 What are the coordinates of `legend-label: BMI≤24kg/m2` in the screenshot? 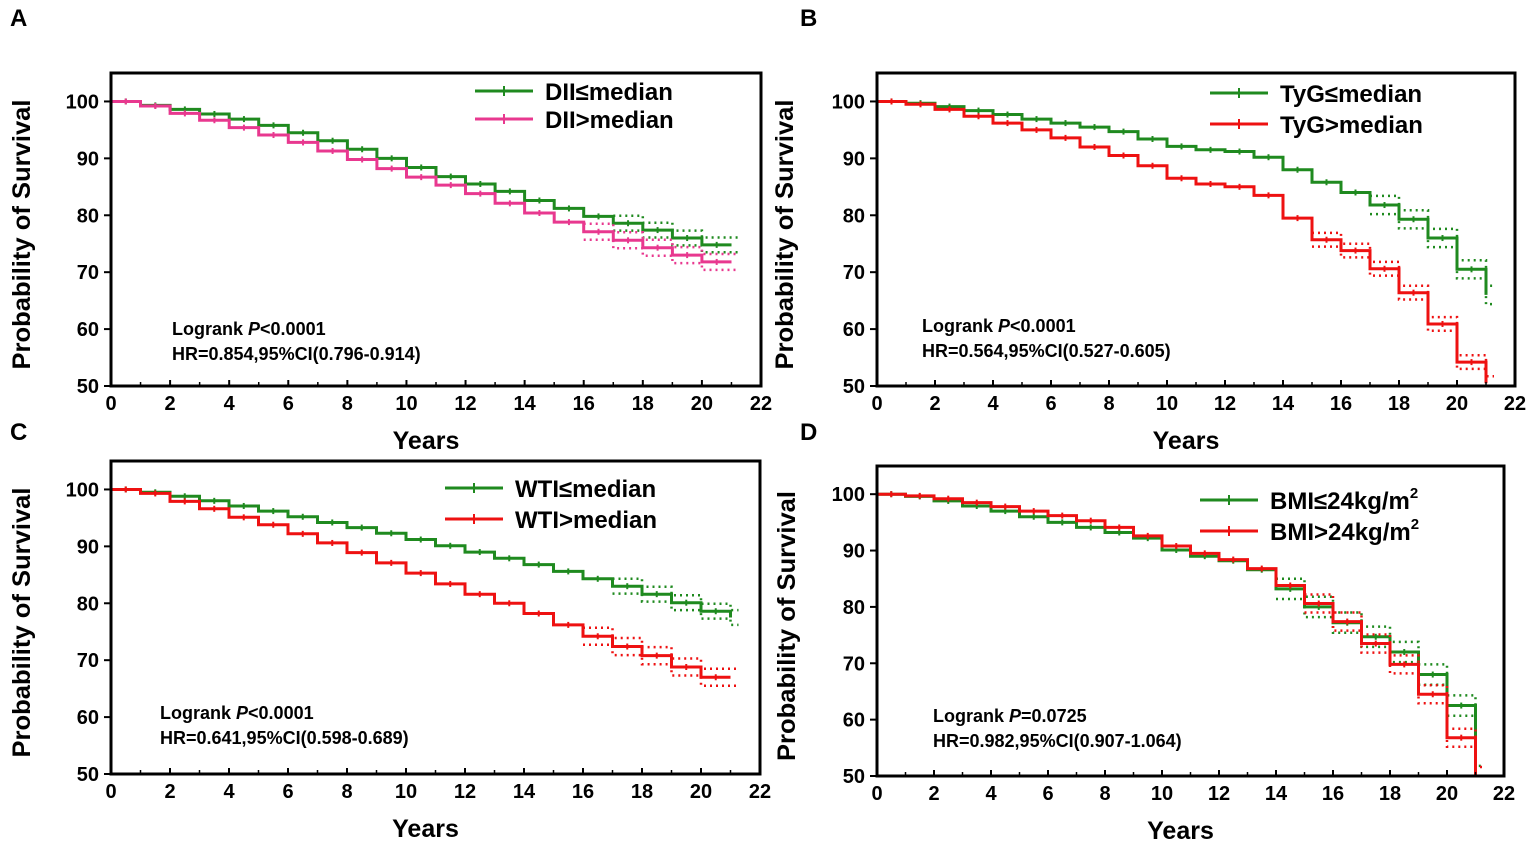 It's located at (1344, 500).